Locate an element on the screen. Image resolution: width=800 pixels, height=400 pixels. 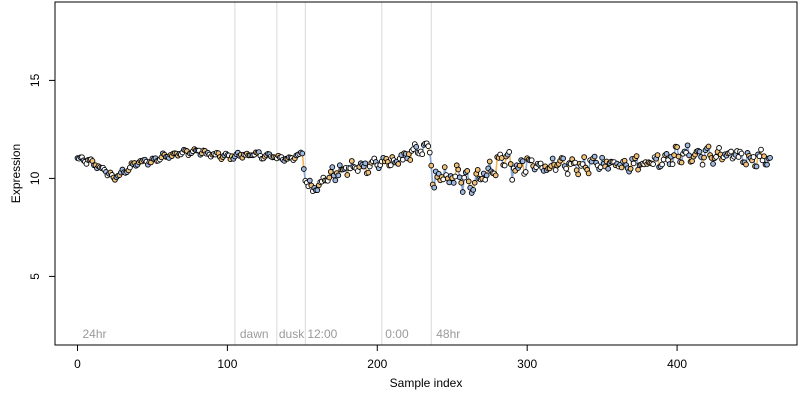
y-tick-label: 15 is located at coordinates (35, 80).